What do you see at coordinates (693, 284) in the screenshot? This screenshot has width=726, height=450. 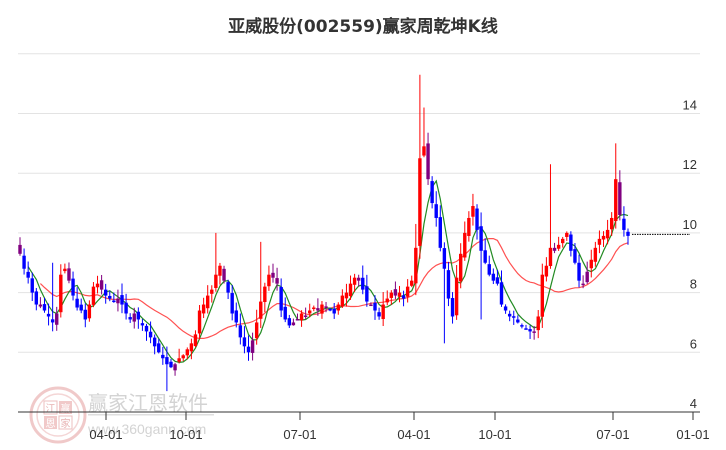 I see `y-tick-label: 8` at bounding box center [693, 284].